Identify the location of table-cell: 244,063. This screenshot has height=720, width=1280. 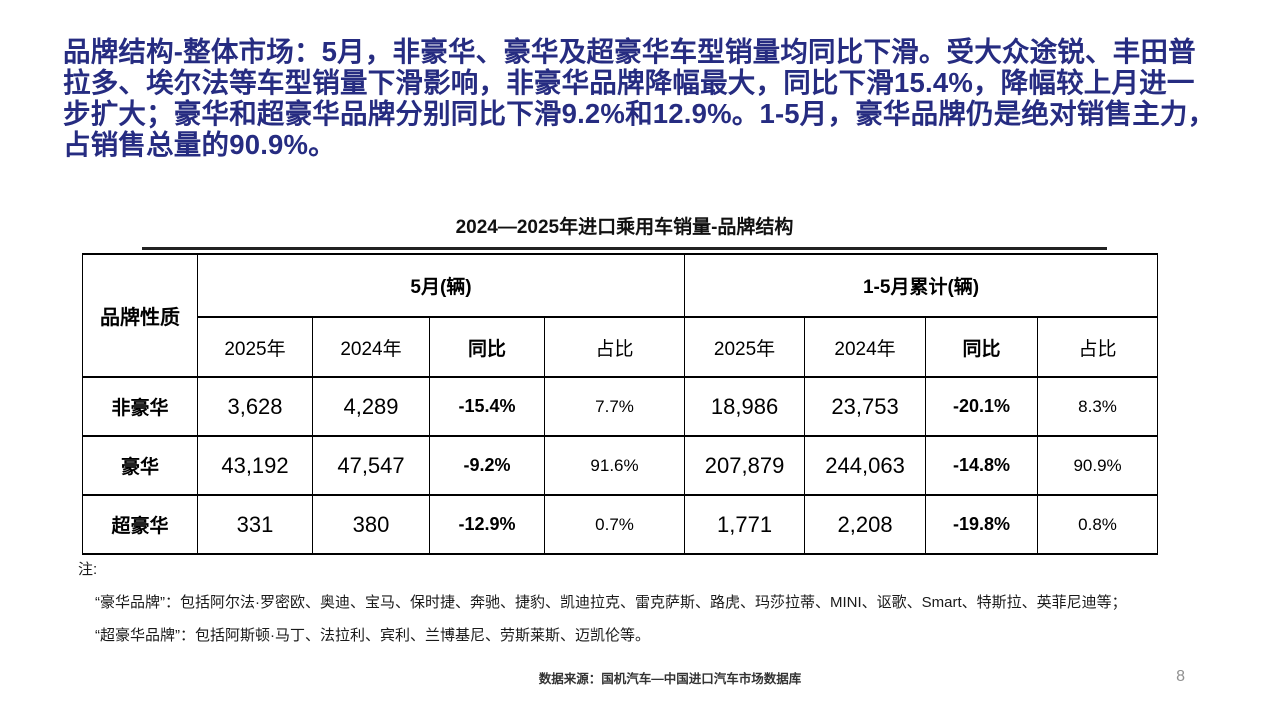
(865, 465).